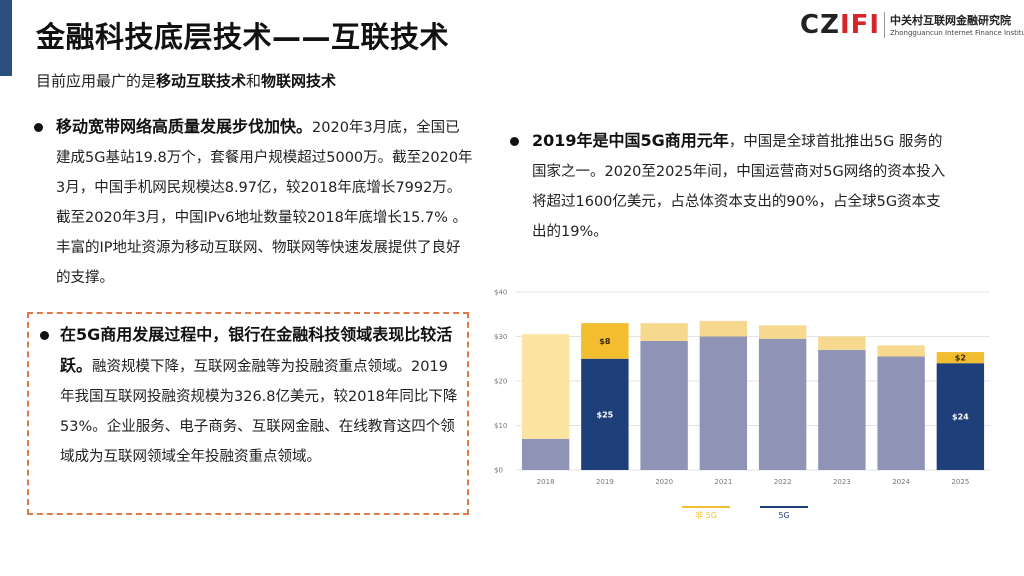 This screenshot has height=576, width=1024. I want to click on bullet-lead: 在5G商用发展过程中，银行在金融科技领域表现比较活跃。, so click(256, 350).